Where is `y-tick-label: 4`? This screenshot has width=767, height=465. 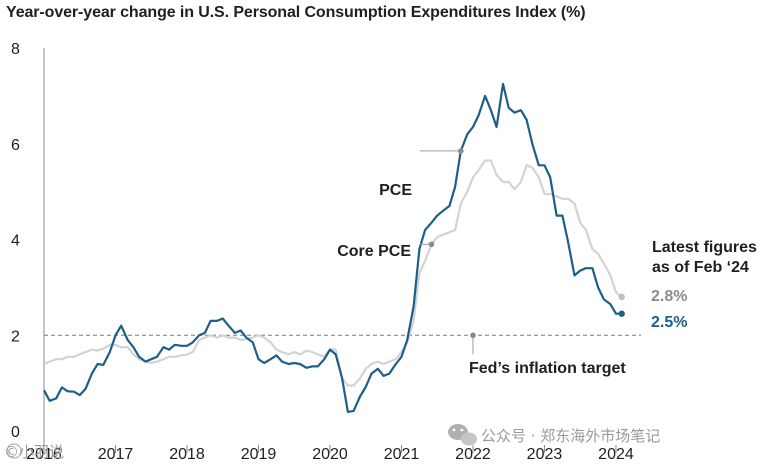
y-tick-label: 4 is located at coordinates (15, 241).